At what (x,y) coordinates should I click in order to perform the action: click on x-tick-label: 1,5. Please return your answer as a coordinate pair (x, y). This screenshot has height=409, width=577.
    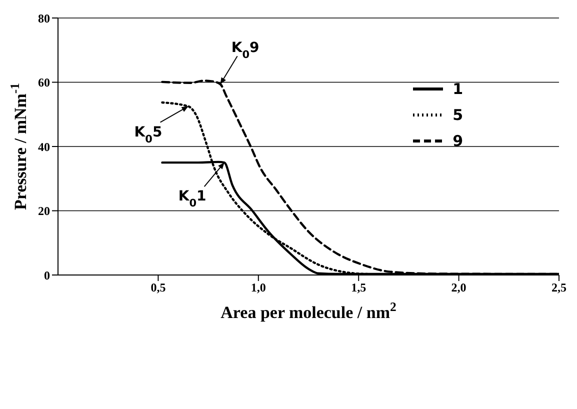
    Looking at the image, I should click on (358, 287).